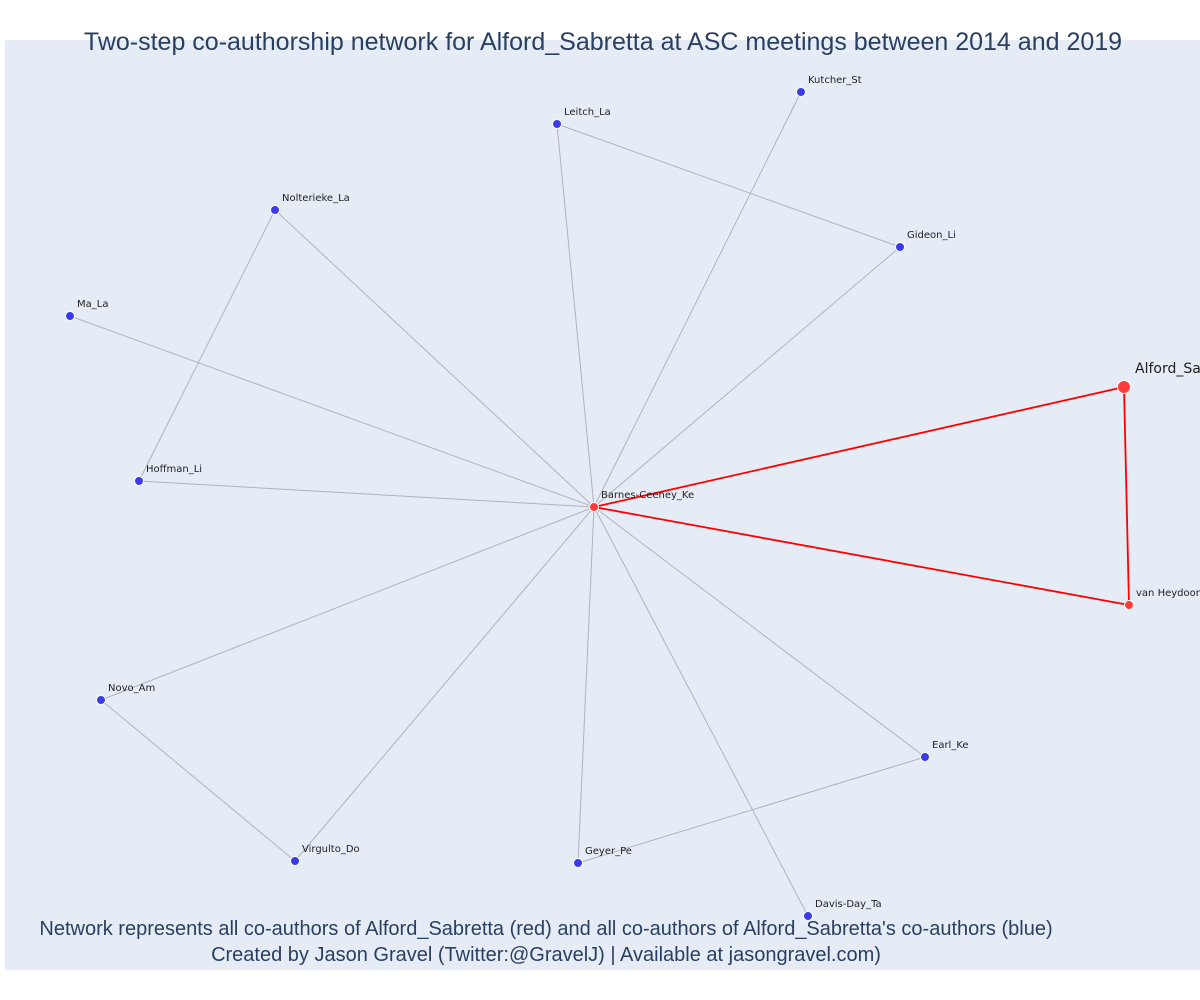 This screenshot has height=1000, width=1200. What do you see at coordinates (295, 861) in the screenshot?
I see `node-virgulto-do` at bounding box center [295, 861].